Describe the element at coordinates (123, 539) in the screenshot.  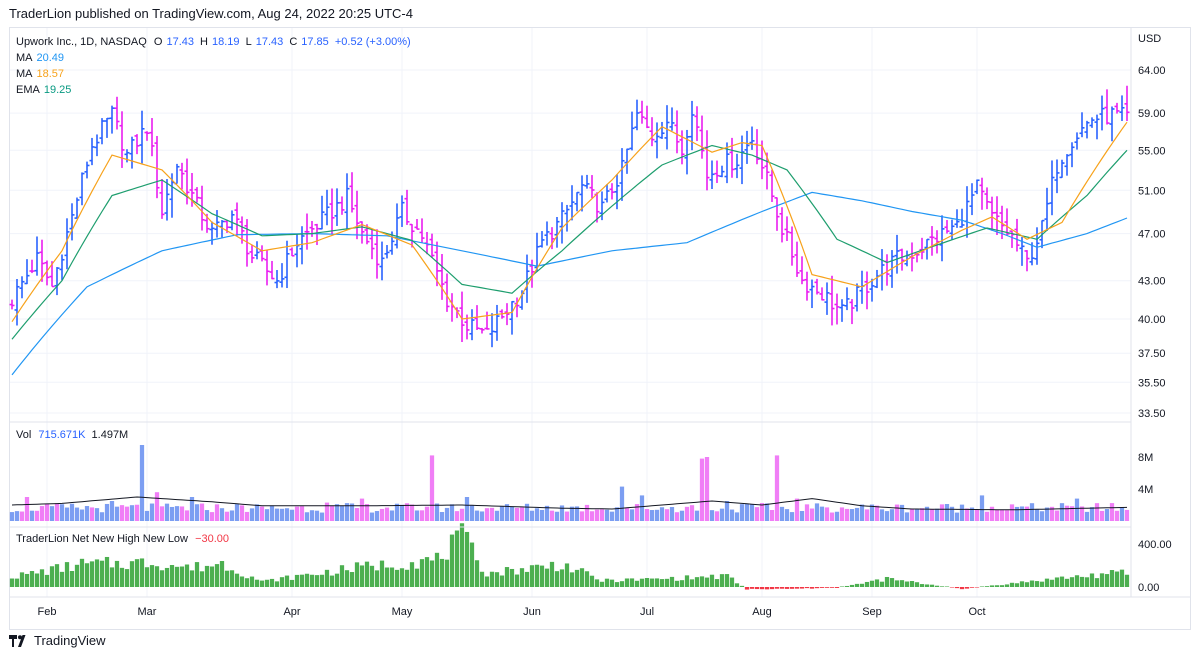
I see `indicator-legend: TraderLion Net New High New Low −30.00` at that location.